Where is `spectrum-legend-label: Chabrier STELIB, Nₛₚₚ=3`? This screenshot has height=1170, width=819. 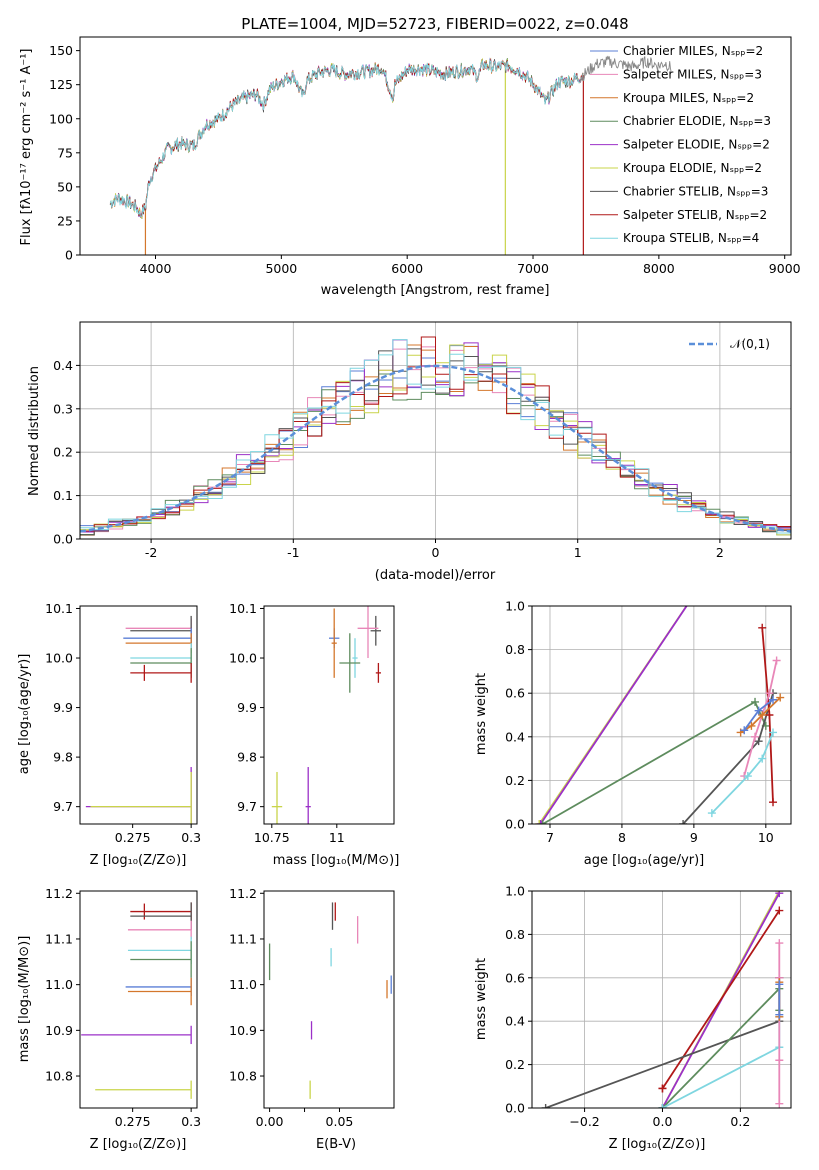
spectrum-legend-label: Chabrier STELIB, Nₛₚₚ=3 is located at coordinates (695, 191).